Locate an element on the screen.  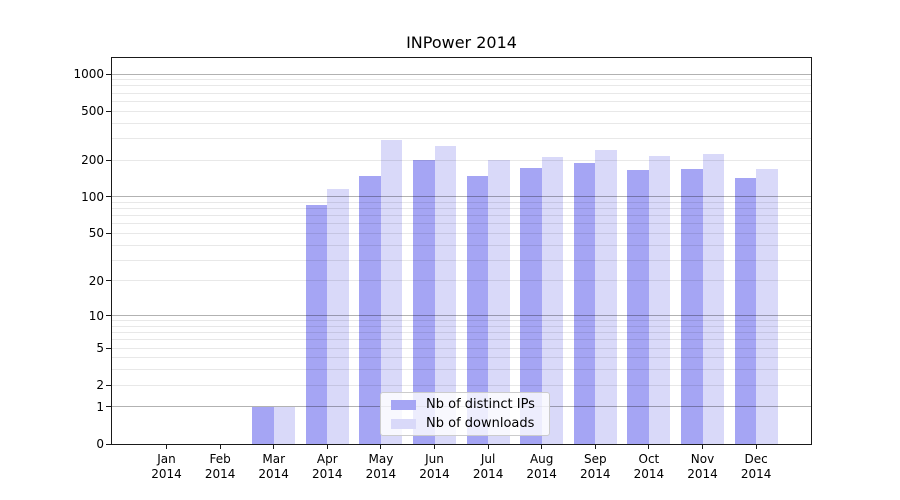
legend-swatch-downloads-icon is located at coordinates (403, 423).